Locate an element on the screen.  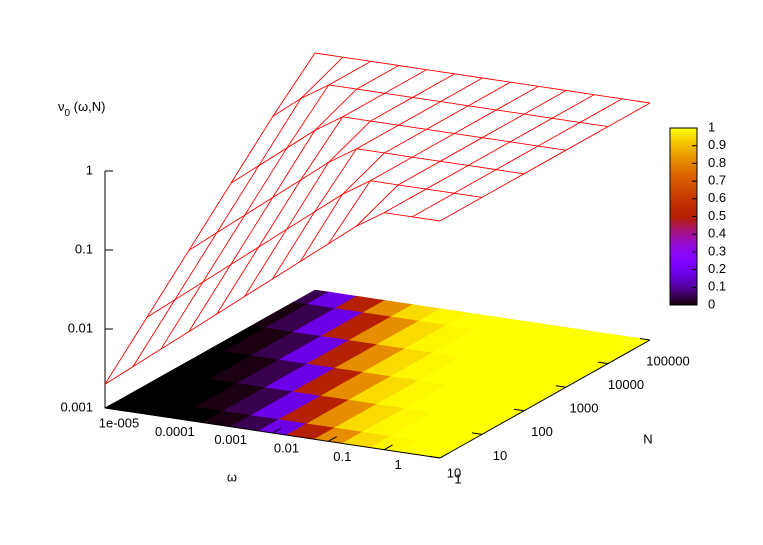
x-tick-label: 0.1 is located at coordinates (342, 456).